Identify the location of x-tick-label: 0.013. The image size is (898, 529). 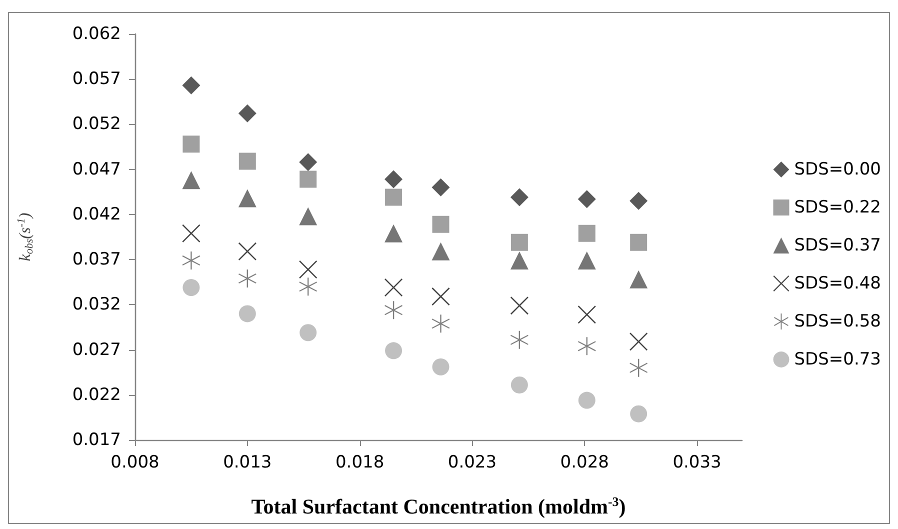
(247, 462).